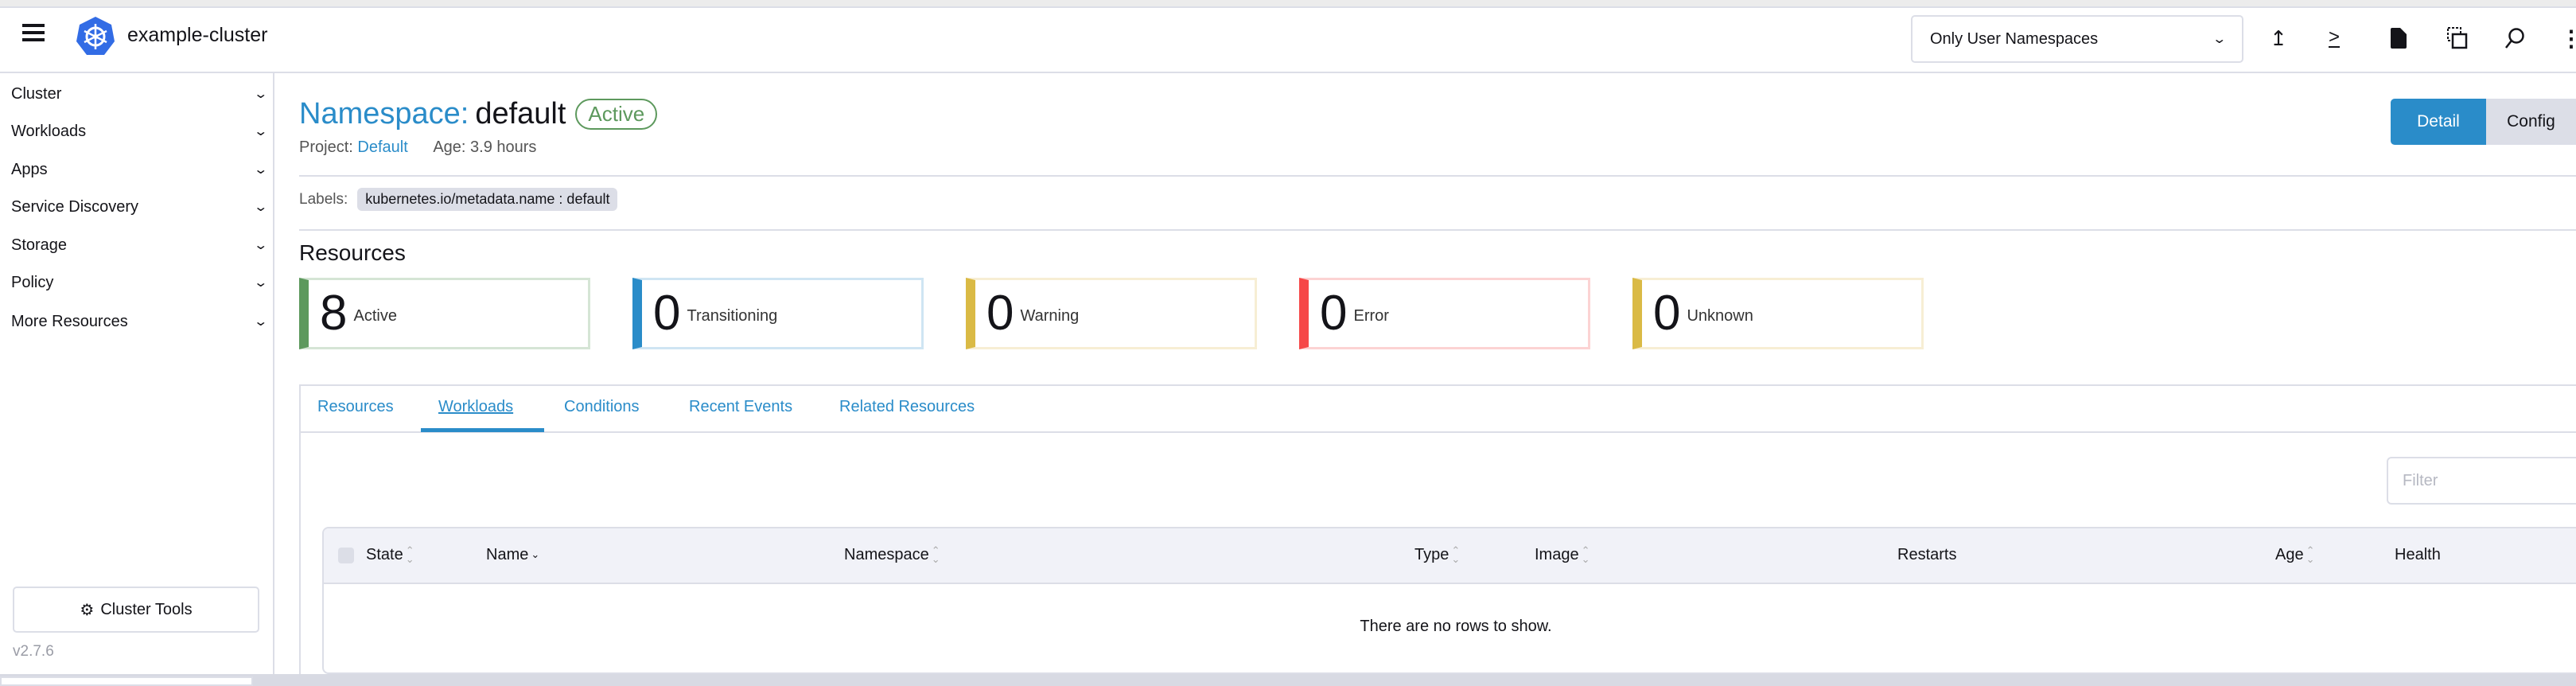 The width and height of the screenshot is (2576, 686). What do you see at coordinates (147, 609) in the screenshot?
I see `cluster-tools-label: Cluster Tools` at bounding box center [147, 609].